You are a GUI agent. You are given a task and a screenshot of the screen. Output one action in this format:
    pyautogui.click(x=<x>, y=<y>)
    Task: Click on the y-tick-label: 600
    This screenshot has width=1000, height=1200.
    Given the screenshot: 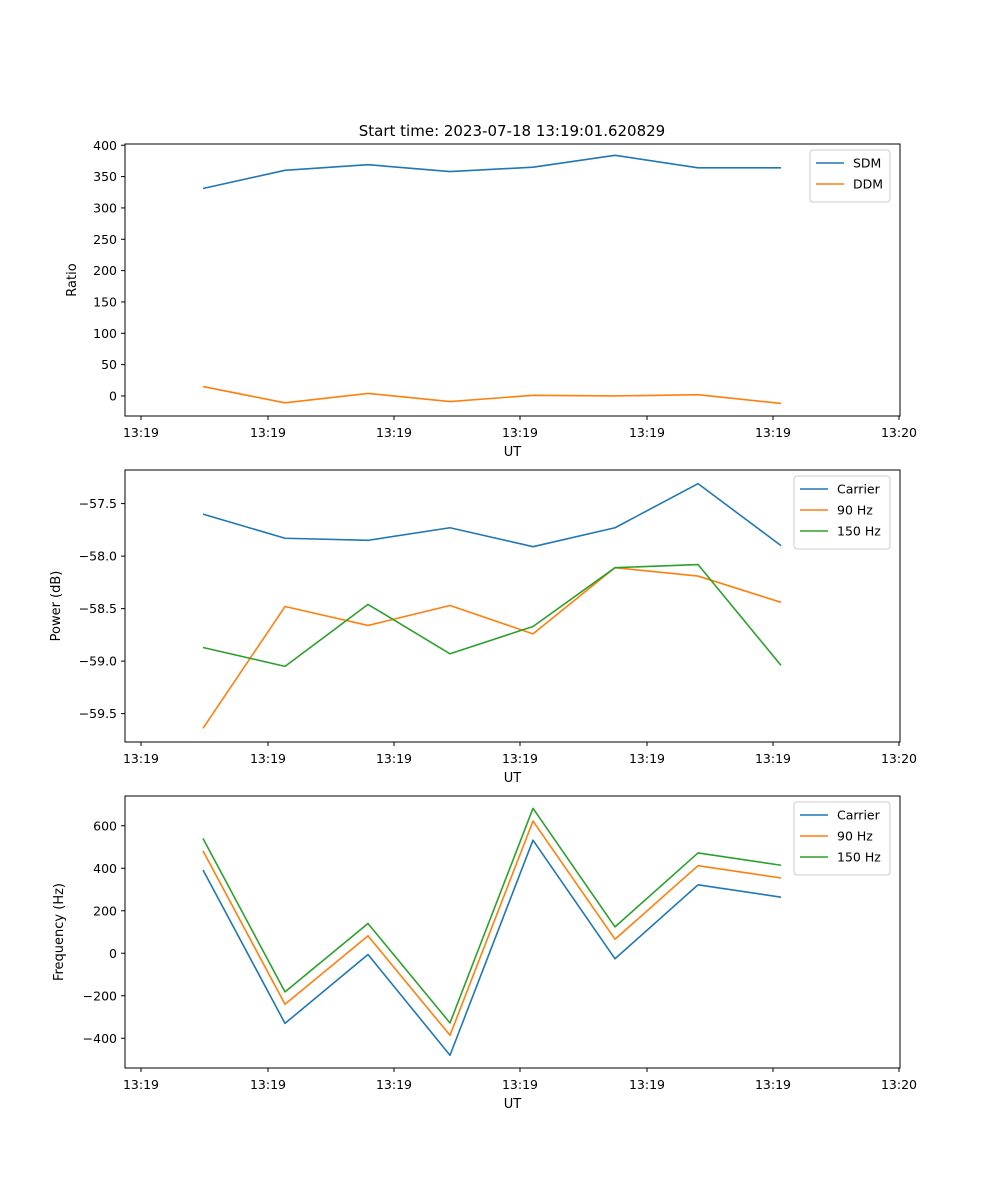 What is the action you would take?
    pyautogui.click(x=105, y=825)
    